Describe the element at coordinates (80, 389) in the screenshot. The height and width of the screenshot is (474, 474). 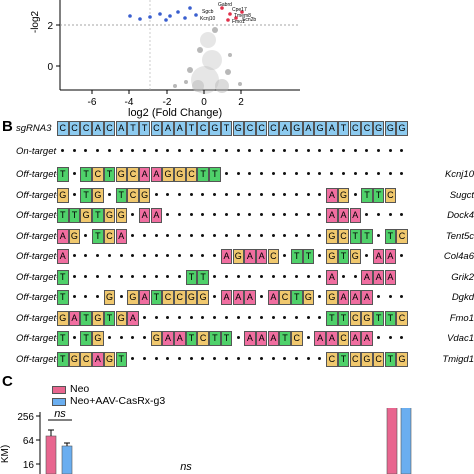
I see `legend-label-neo: Neo` at that location.